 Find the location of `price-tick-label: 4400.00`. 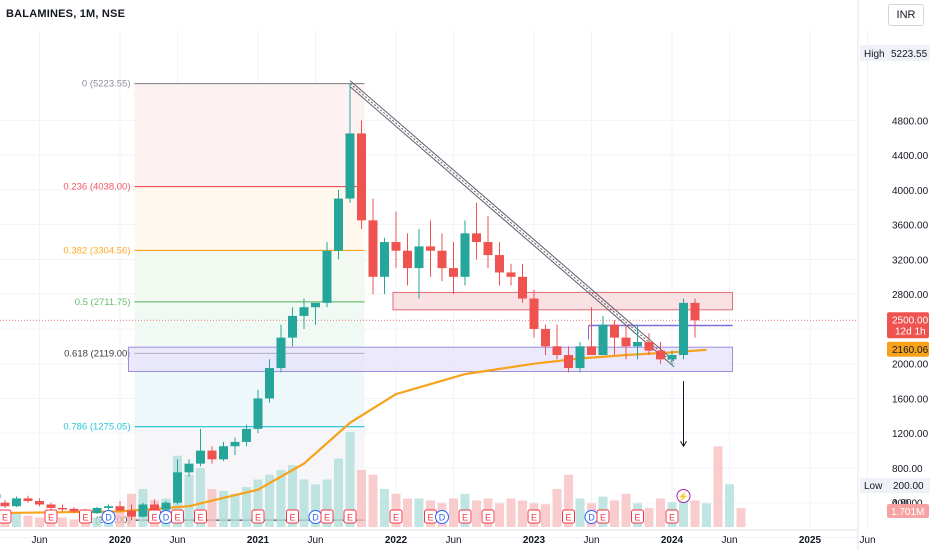

price-tick-label: 4400.00 is located at coordinates (910, 156).